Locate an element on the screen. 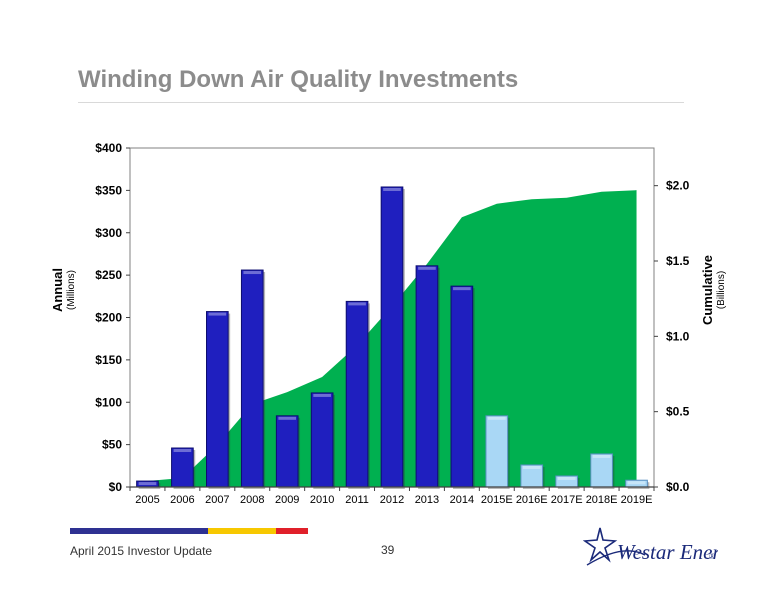  left-tick-label: $100 is located at coordinates (108, 402).